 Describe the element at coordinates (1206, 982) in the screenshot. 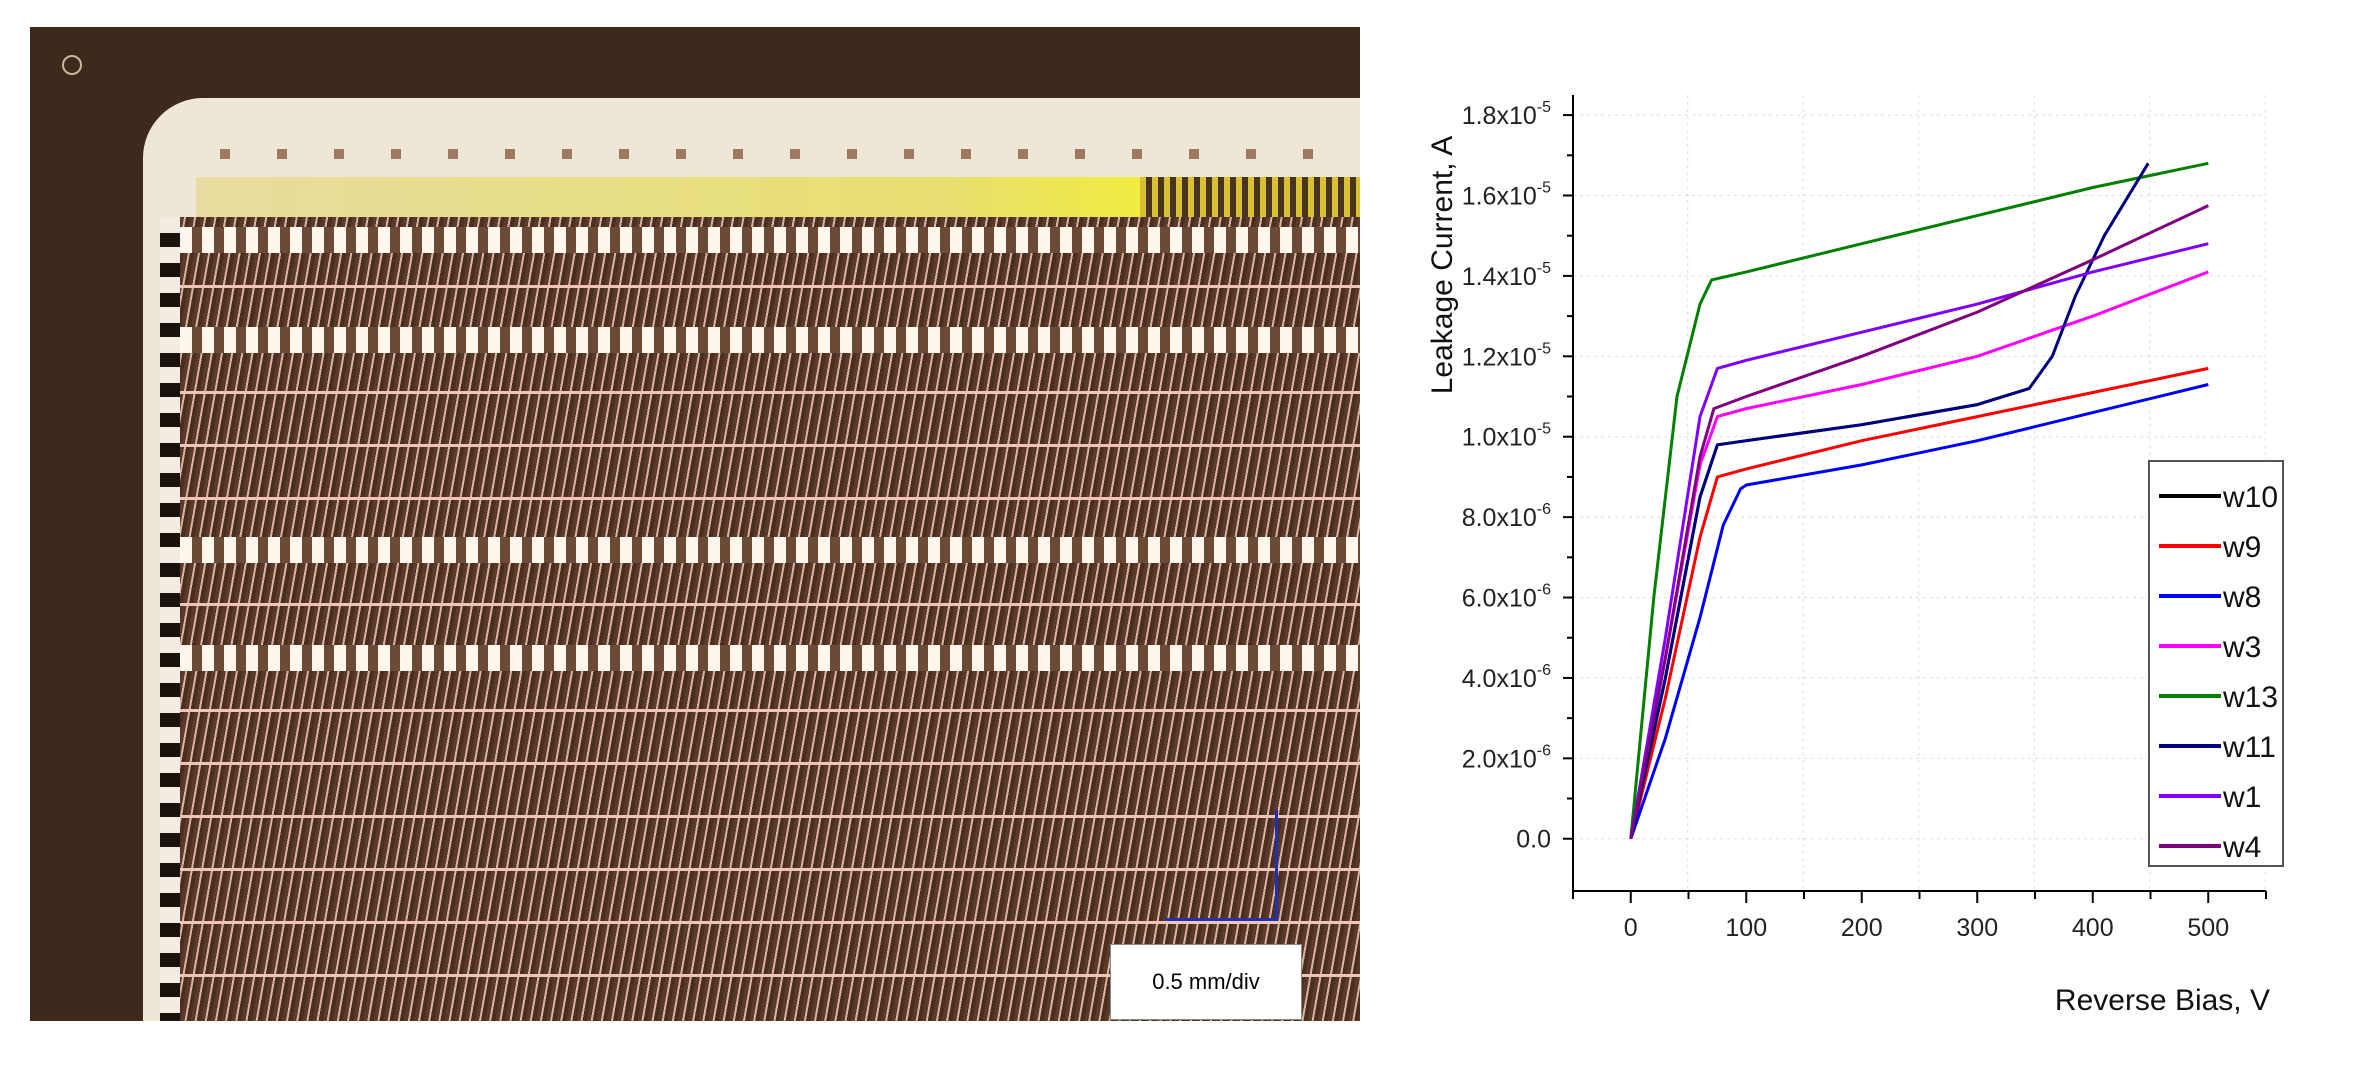

I see `scale-caption: 0.5 mm/div` at that location.